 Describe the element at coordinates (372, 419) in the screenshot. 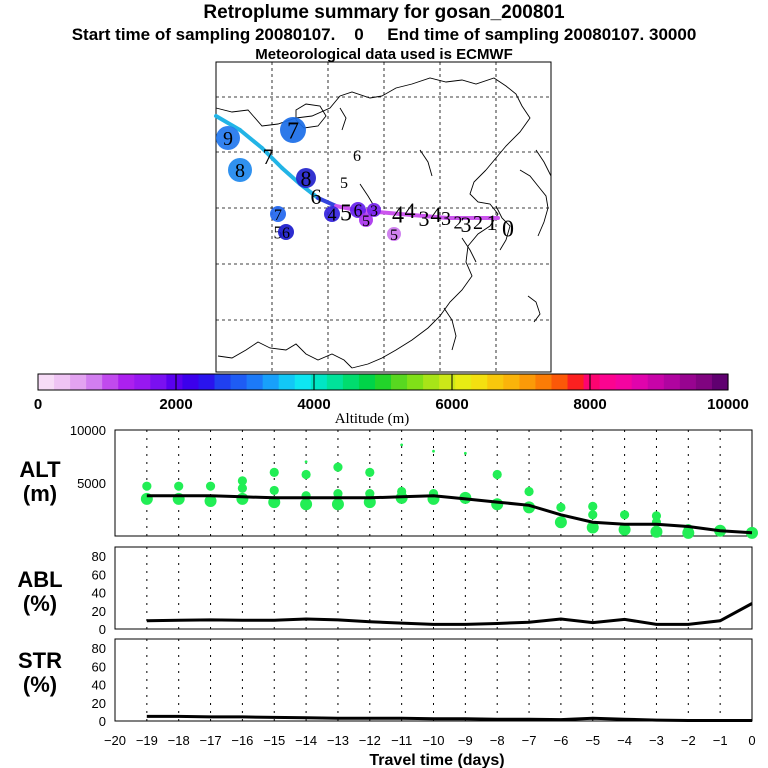

I see `colorbar-label: Altitude (m)` at that location.